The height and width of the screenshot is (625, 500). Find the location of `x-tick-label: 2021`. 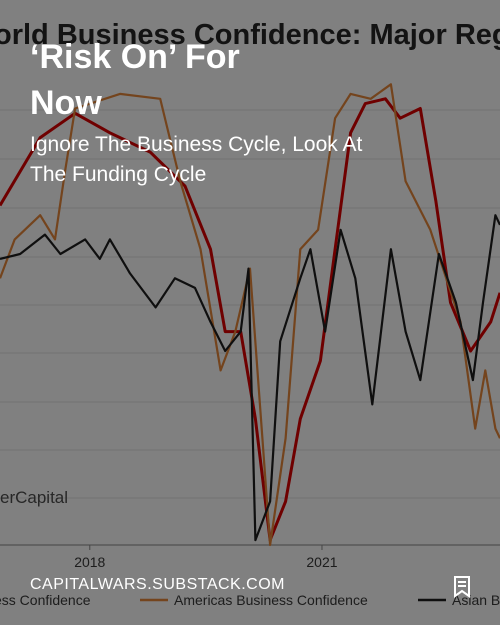

x-tick-label: 2021 is located at coordinates (321, 562).